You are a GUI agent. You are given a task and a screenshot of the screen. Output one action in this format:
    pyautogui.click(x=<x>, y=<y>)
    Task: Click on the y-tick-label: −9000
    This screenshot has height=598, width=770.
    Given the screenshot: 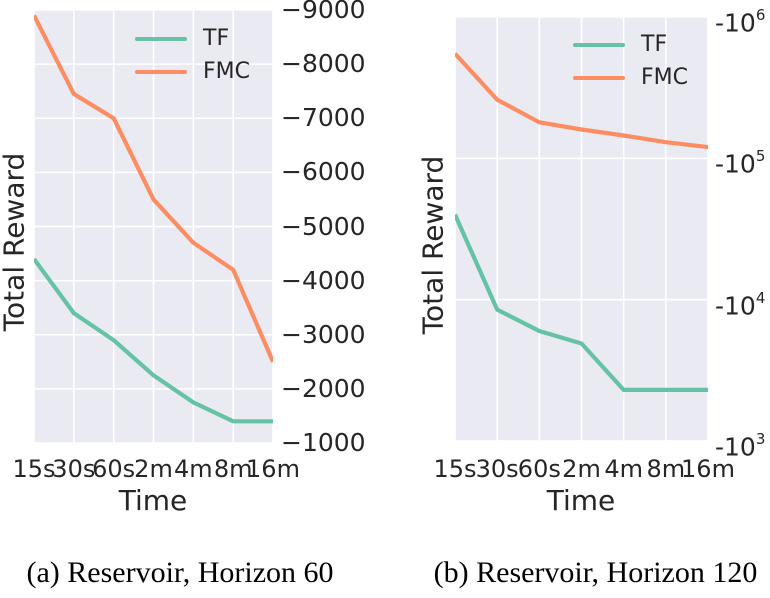 What is the action you would take?
    pyautogui.click(x=323, y=12)
    